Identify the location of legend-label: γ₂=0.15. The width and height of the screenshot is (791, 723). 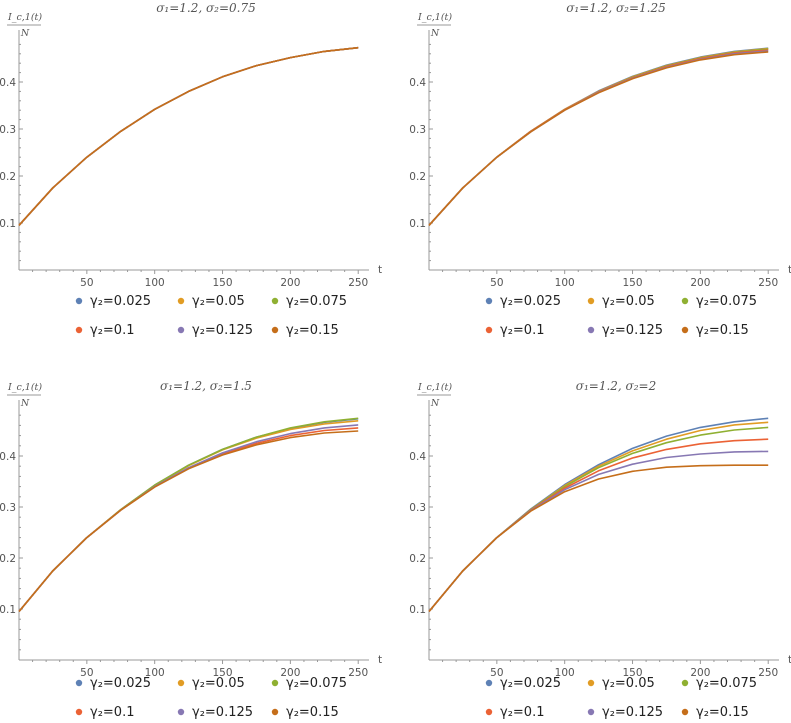
(312, 330).